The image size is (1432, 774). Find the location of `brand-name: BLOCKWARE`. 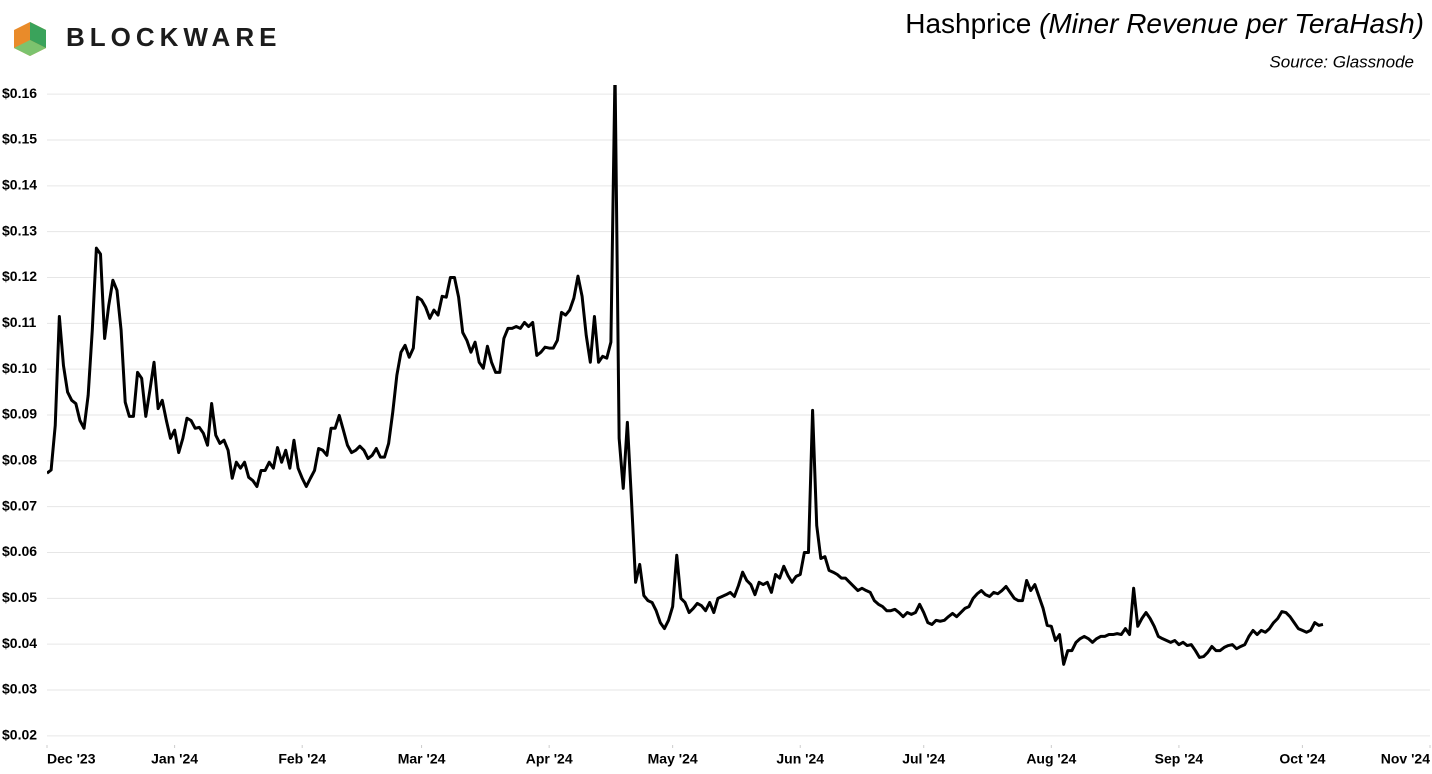

brand-name: BLOCKWARE is located at coordinates (173, 37).